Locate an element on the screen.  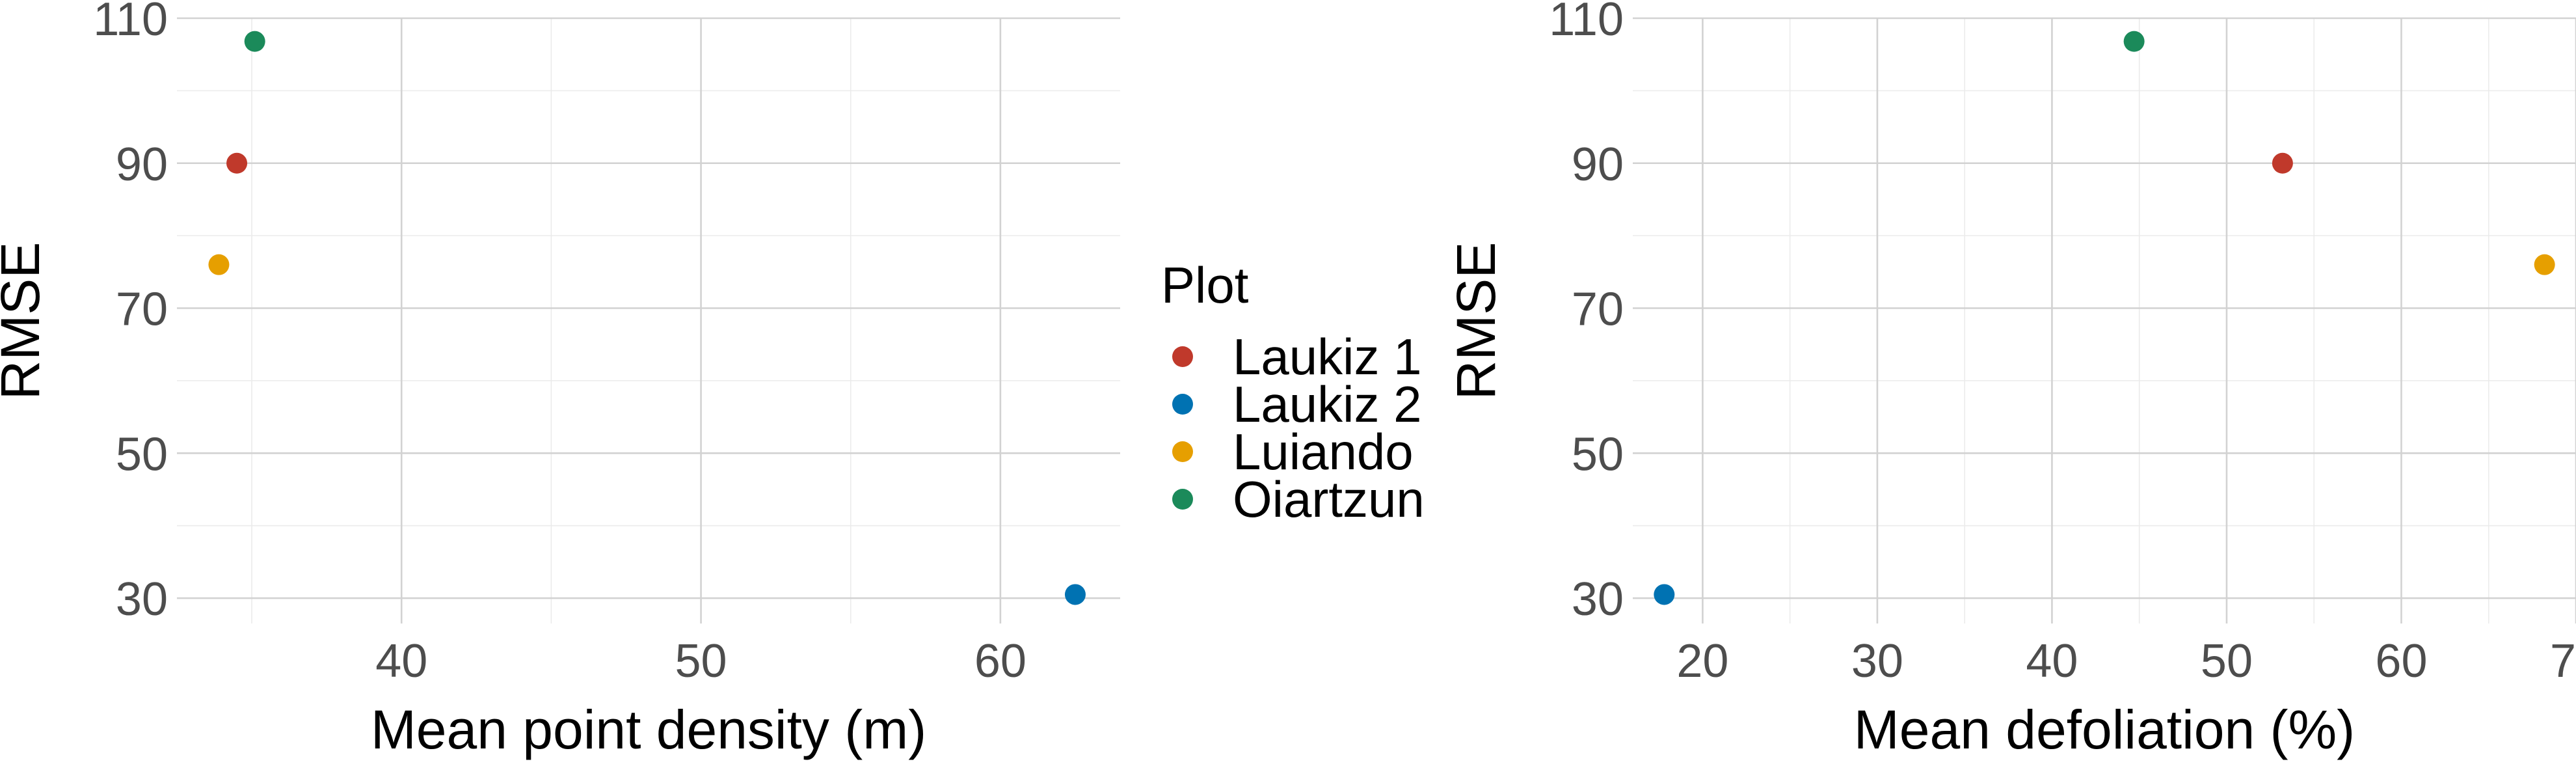
legend-label: Luiando is located at coordinates (1323, 452).